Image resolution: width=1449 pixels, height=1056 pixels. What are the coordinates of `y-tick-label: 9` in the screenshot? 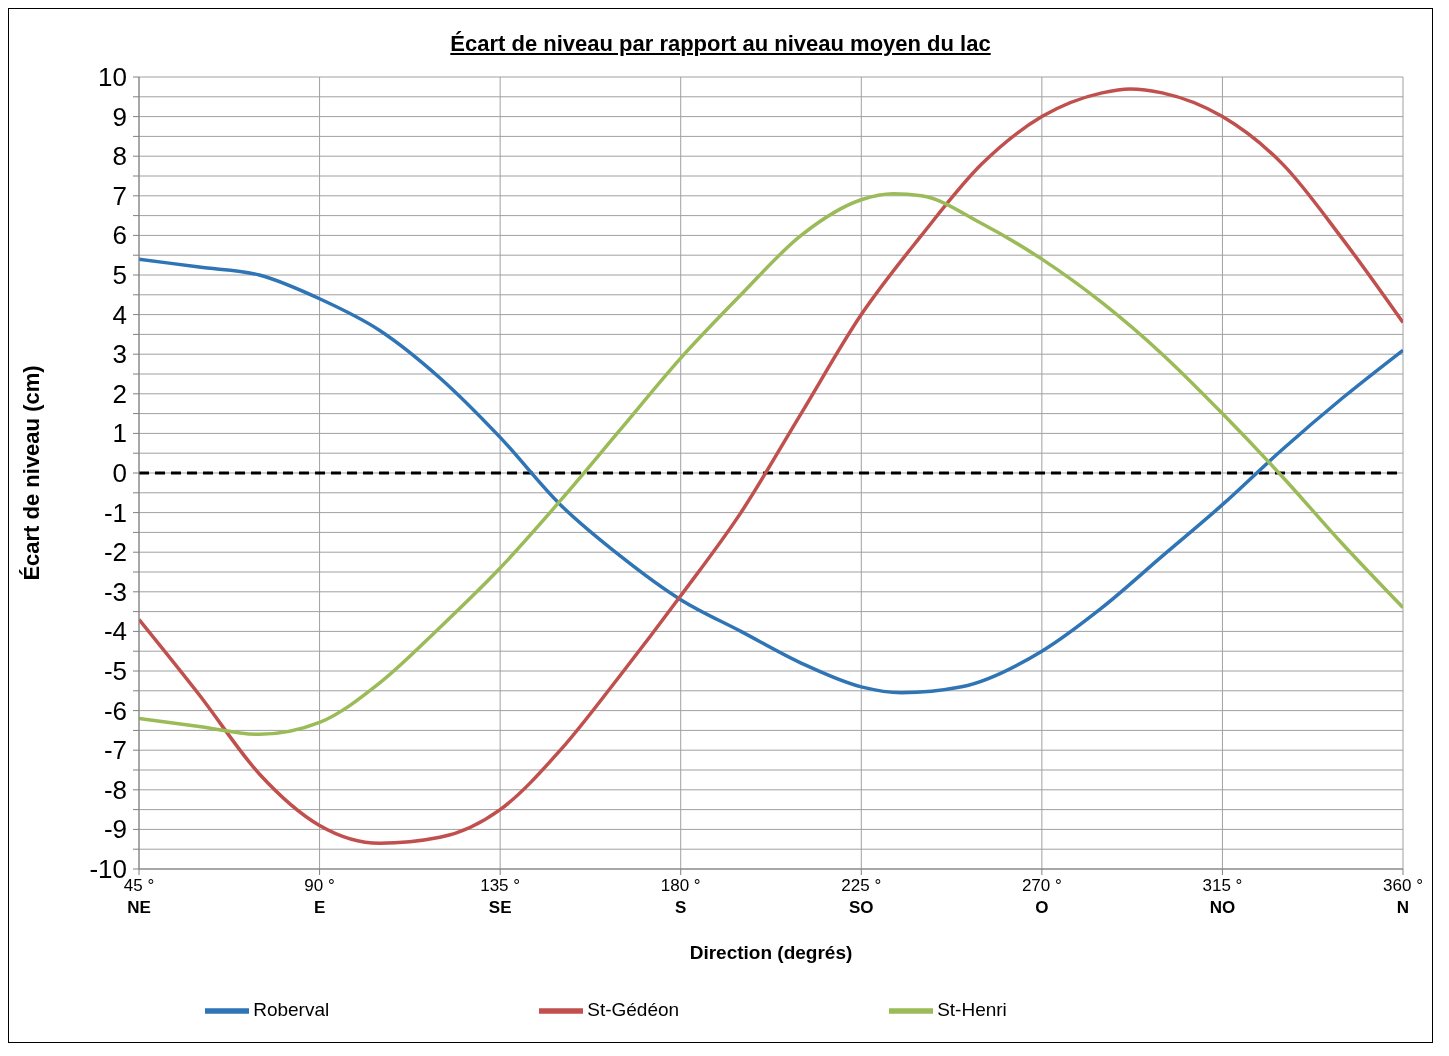 It's located at (119, 116).